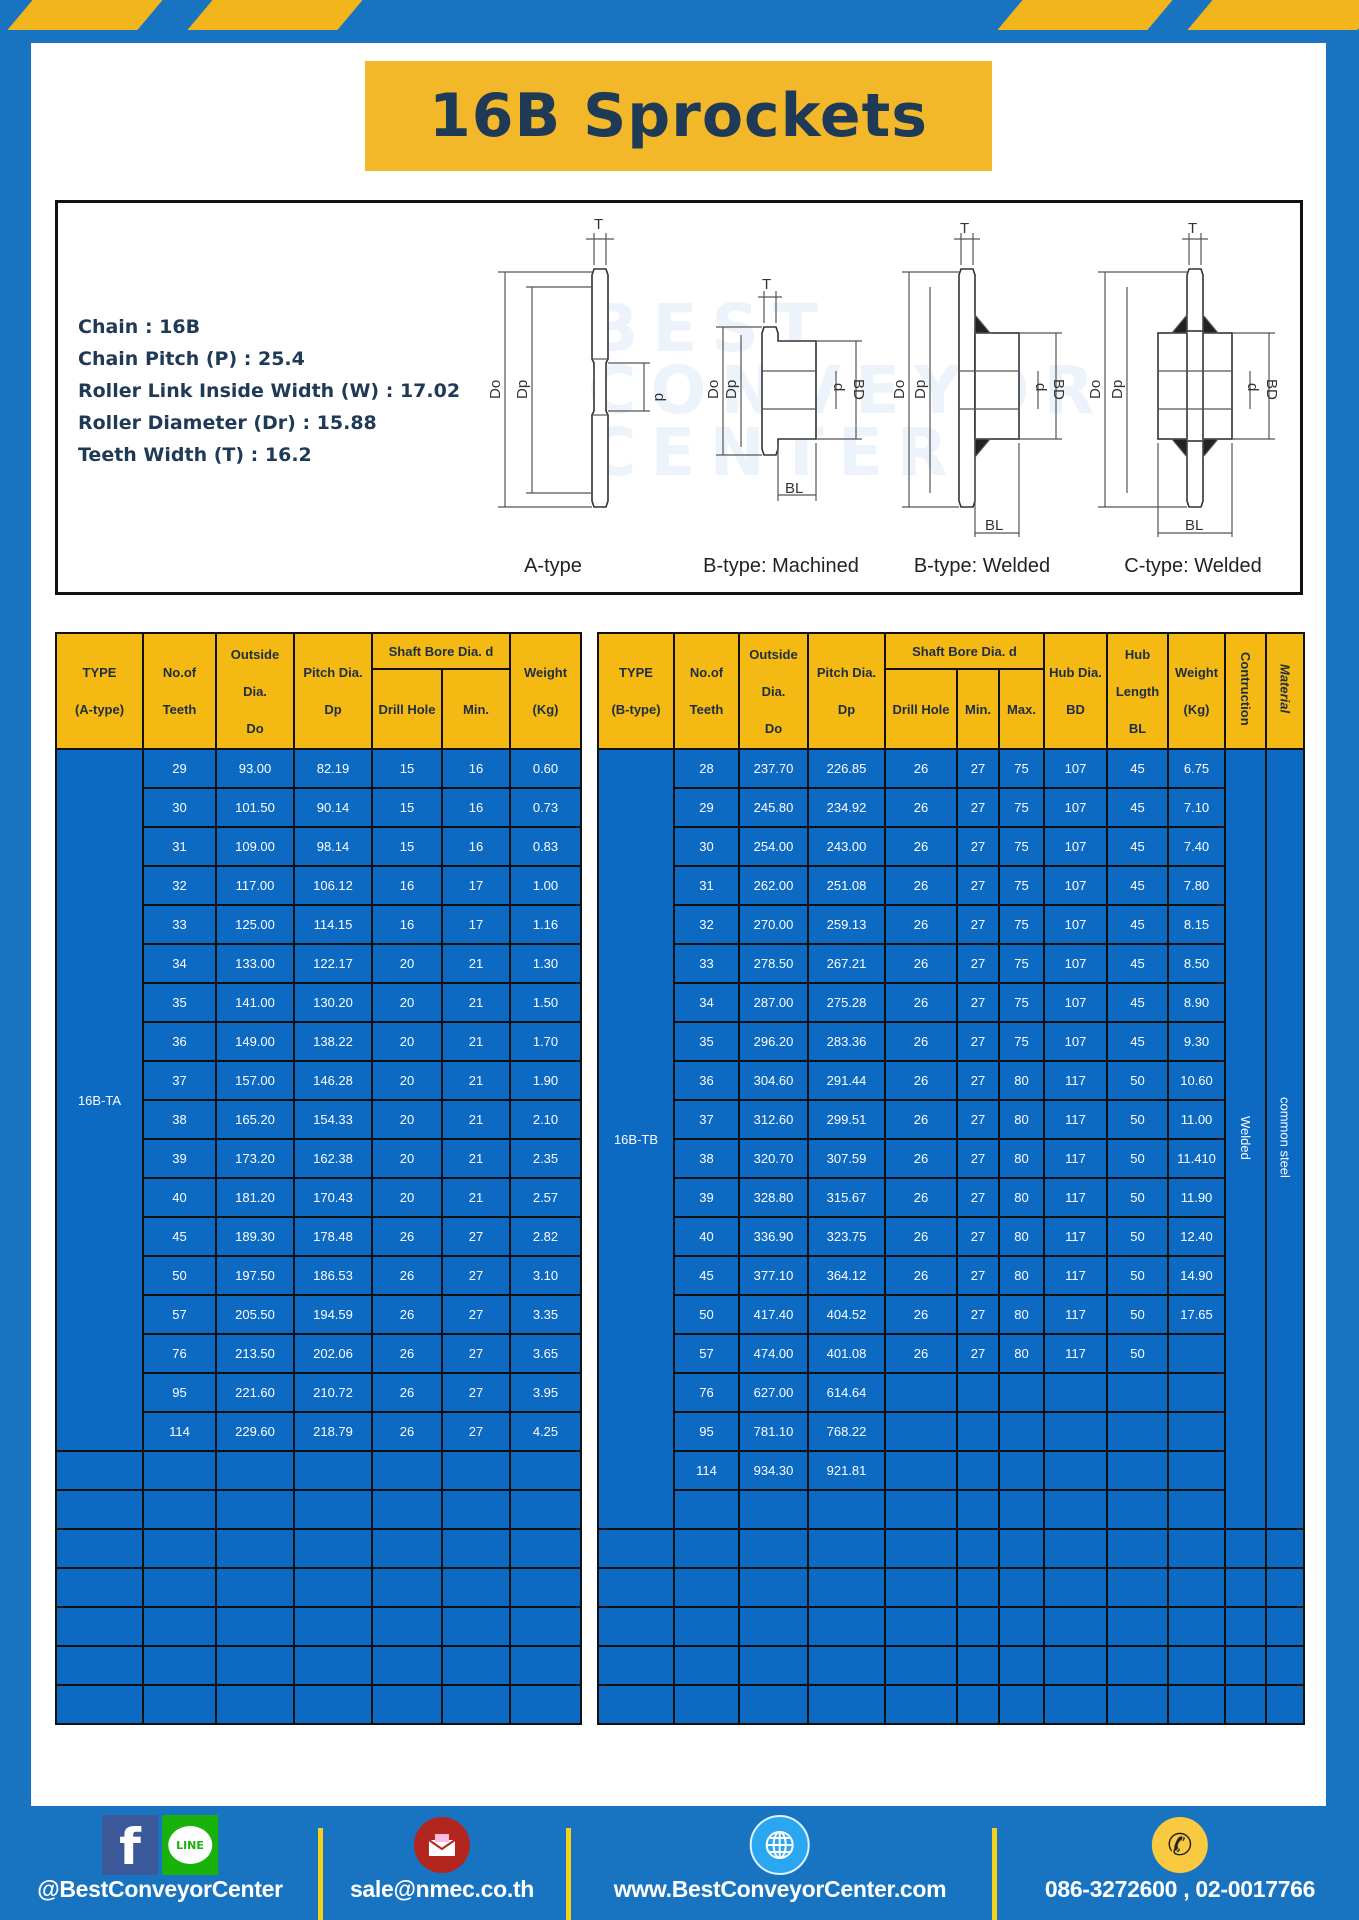 This screenshot has width=1359, height=1920. What do you see at coordinates (179, 1236) in the screenshot?
I see `teeth-cell: 45` at bounding box center [179, 1236].